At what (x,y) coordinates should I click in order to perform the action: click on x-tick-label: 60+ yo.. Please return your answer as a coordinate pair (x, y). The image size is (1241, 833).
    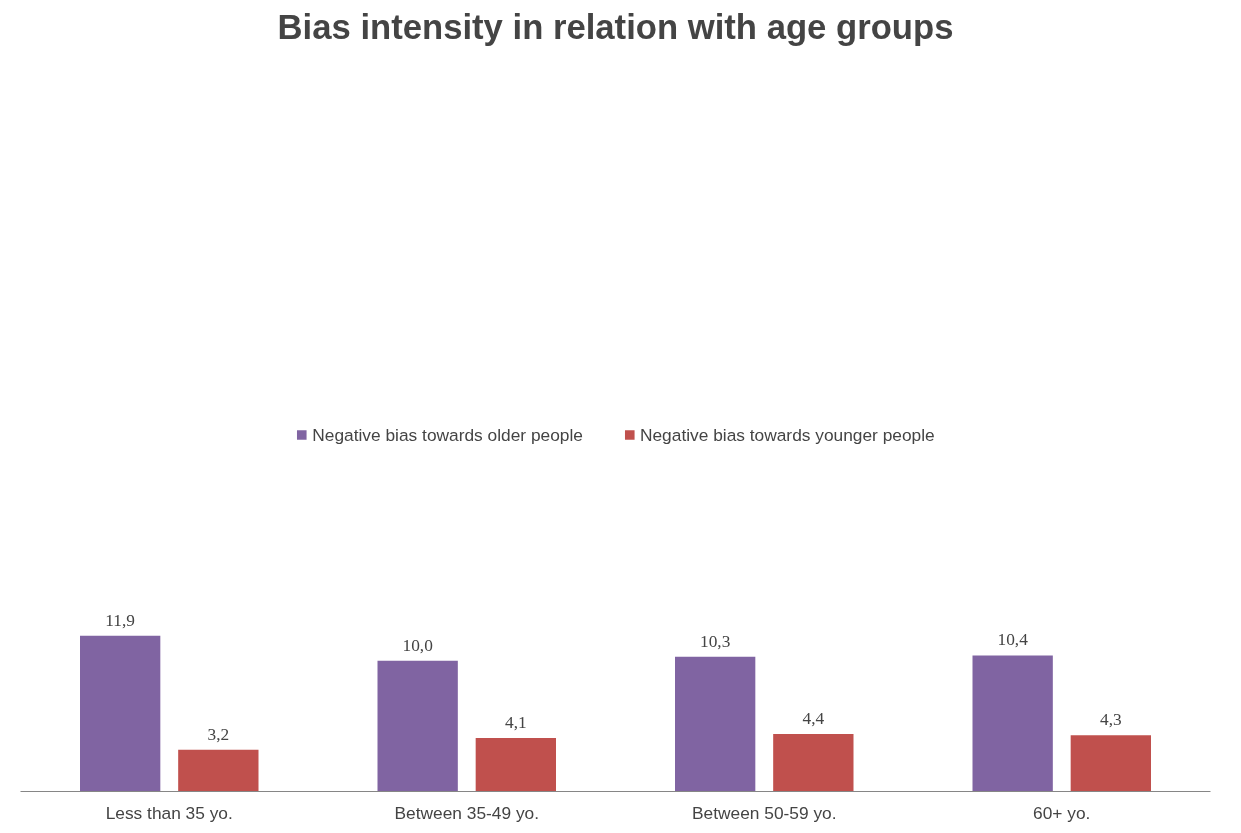
    Looking at the image, I should click on (1062, 812).